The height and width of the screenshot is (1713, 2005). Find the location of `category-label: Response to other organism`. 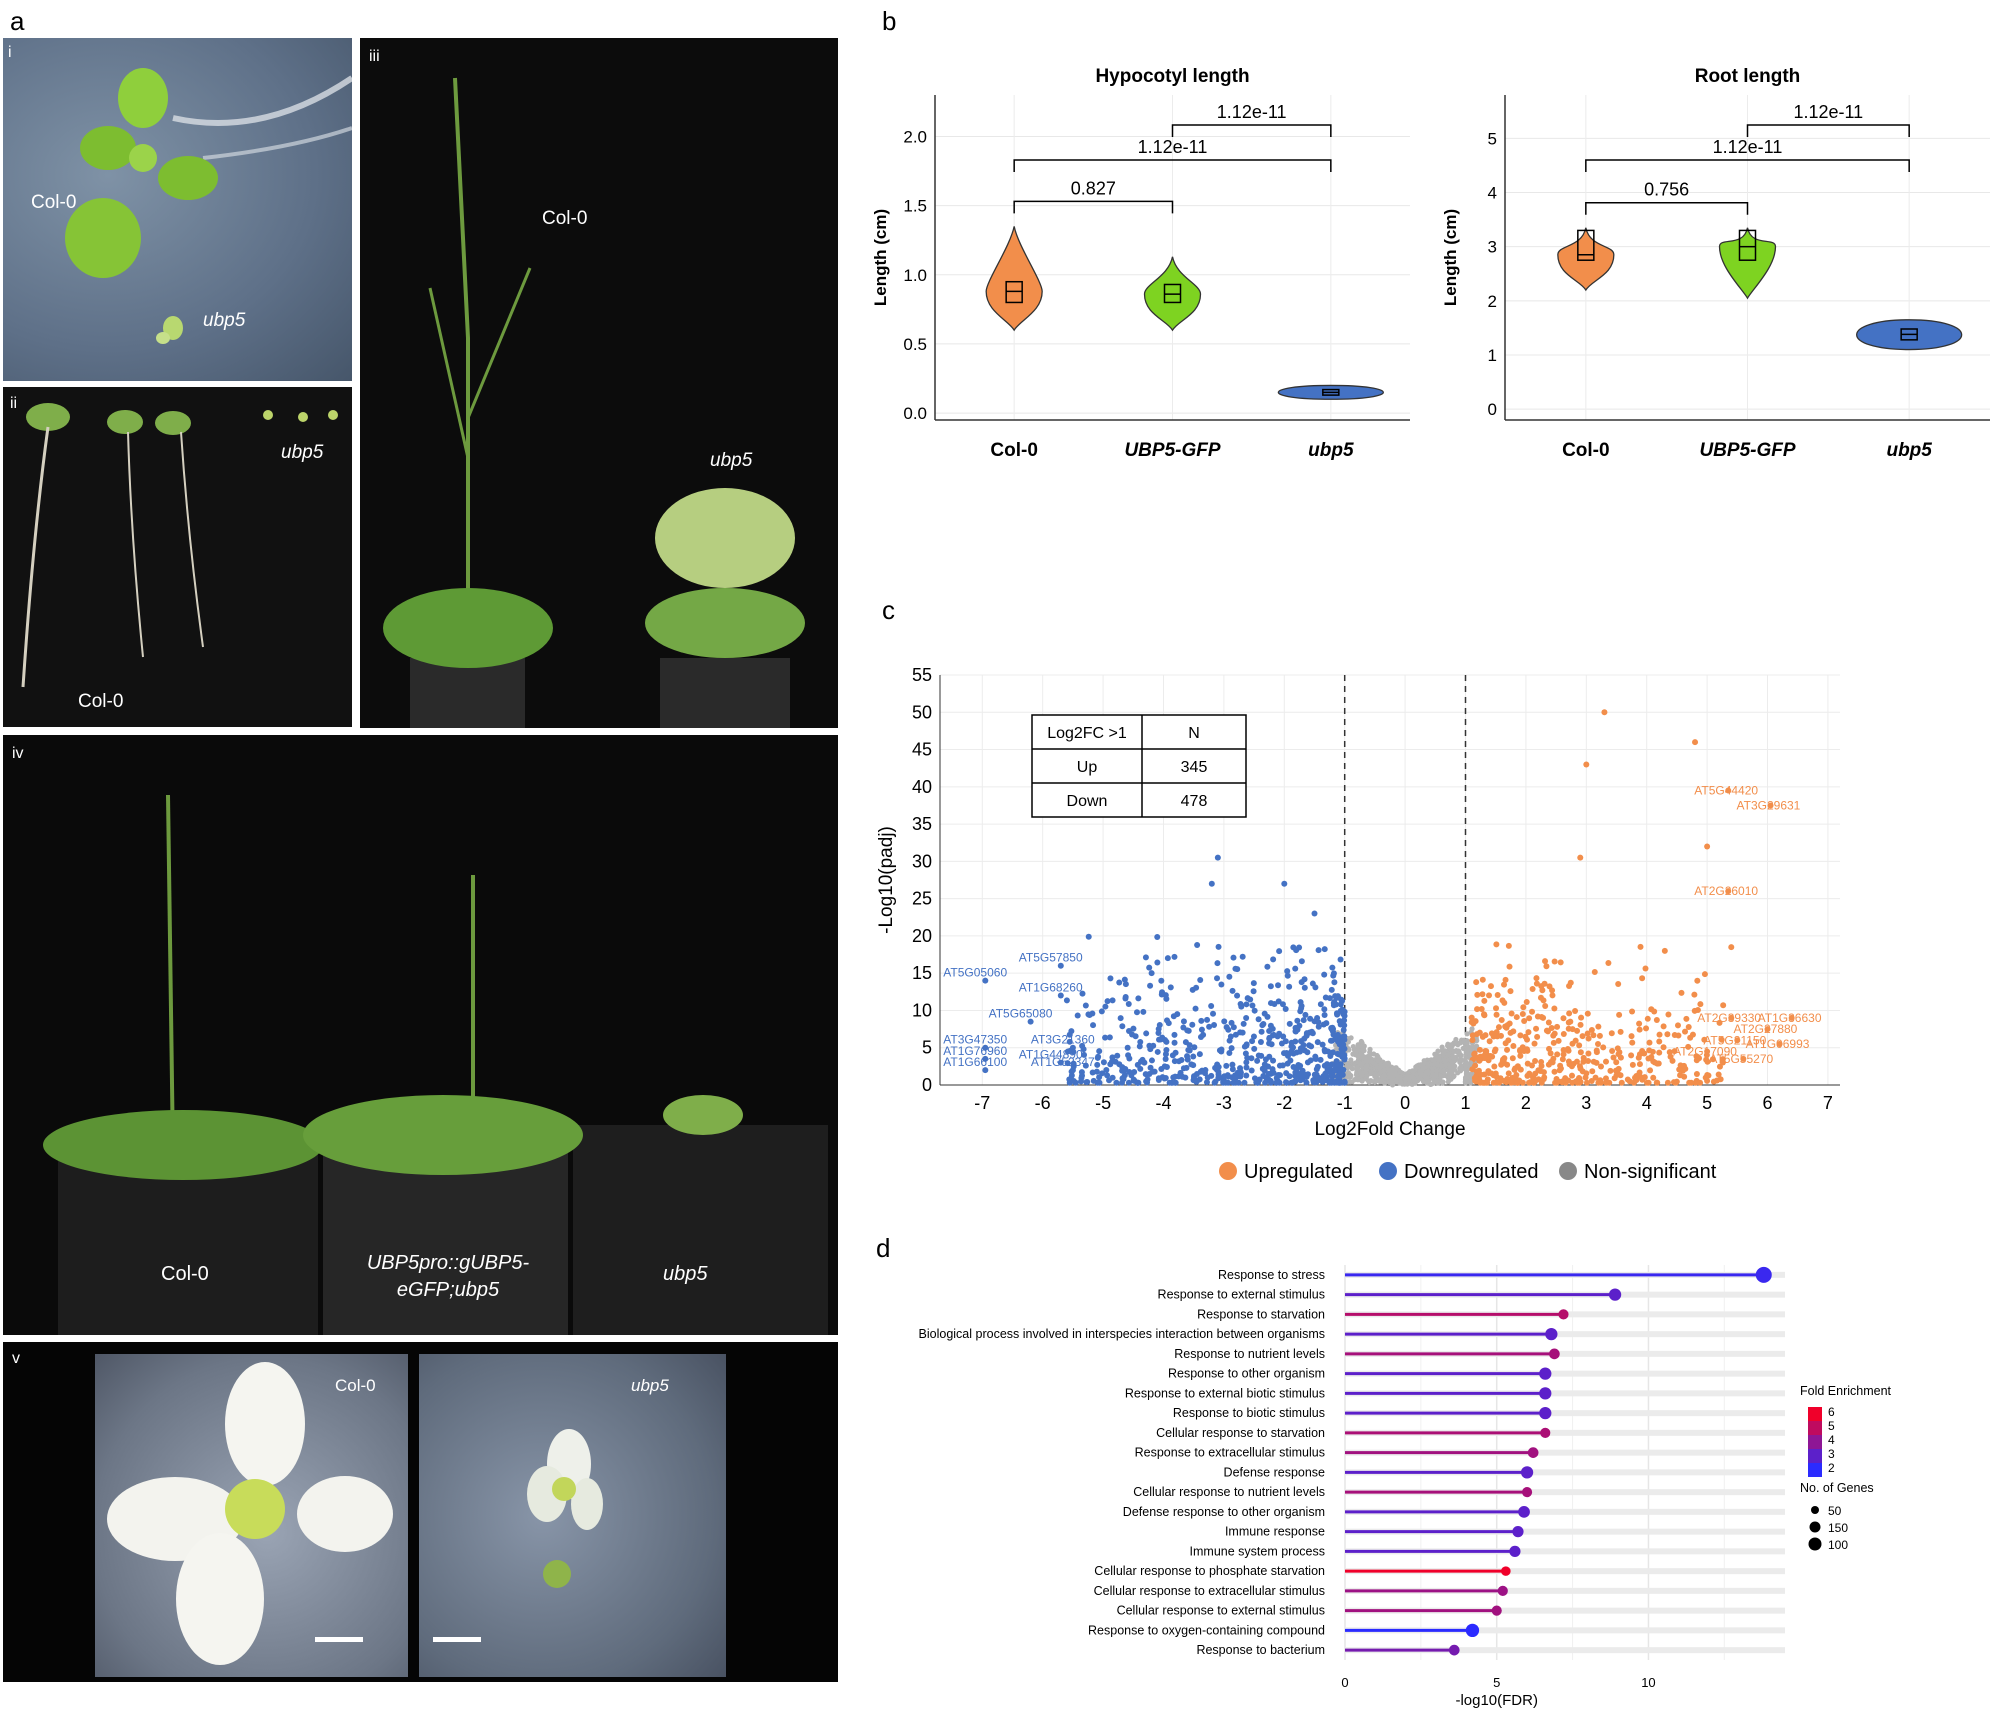

category-label: Response to other organism is located at coordinates (1246, 1374).